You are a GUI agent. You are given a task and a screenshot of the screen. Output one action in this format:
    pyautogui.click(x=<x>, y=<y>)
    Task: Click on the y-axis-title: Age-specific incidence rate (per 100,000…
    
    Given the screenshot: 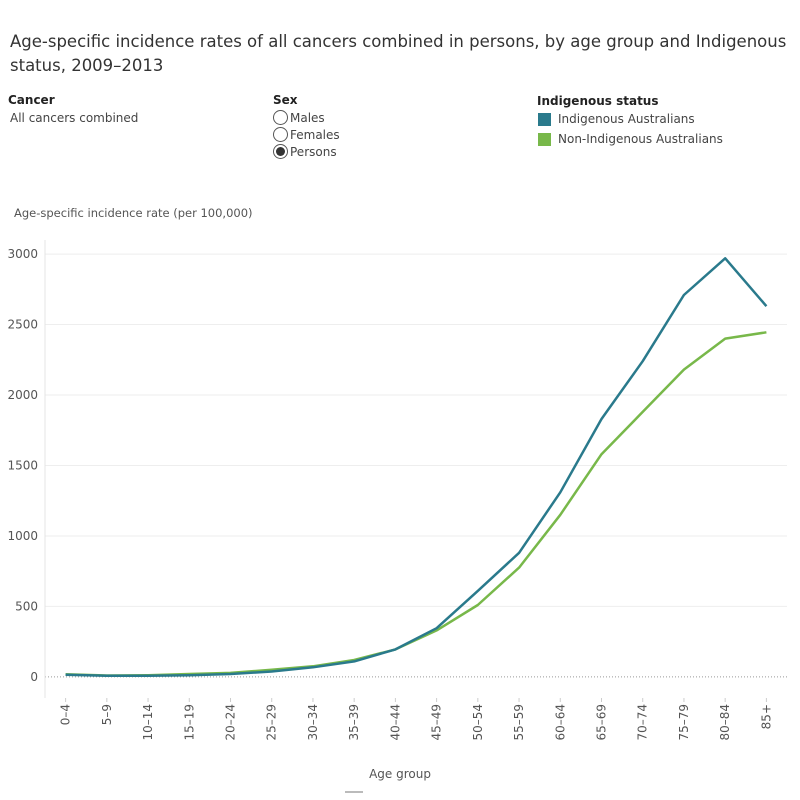 What is the action you would take?
    pyautogui.click(x=133, y=213)
    